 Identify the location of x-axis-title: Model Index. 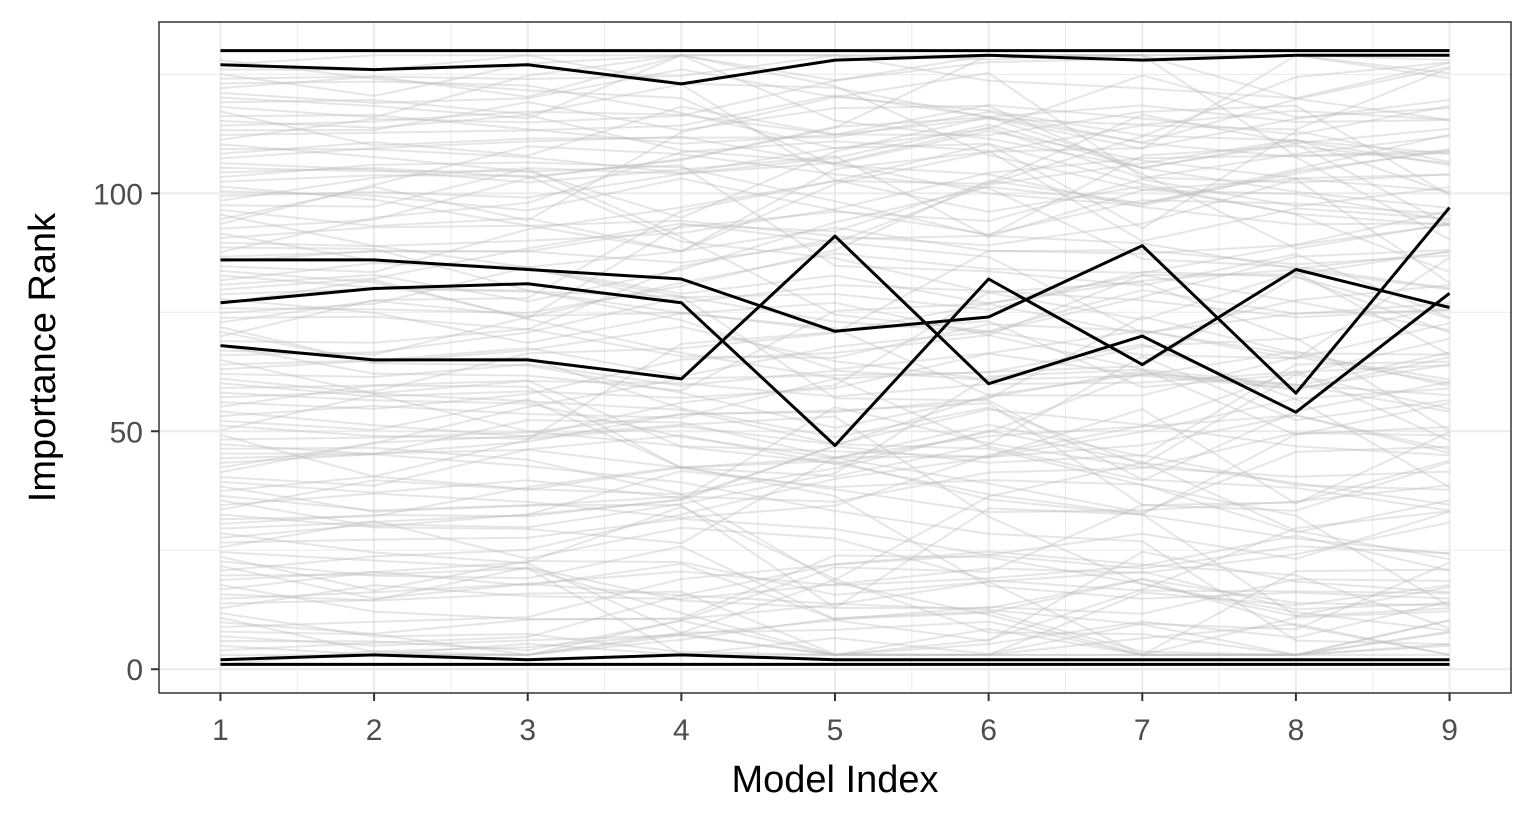
(834, 780).